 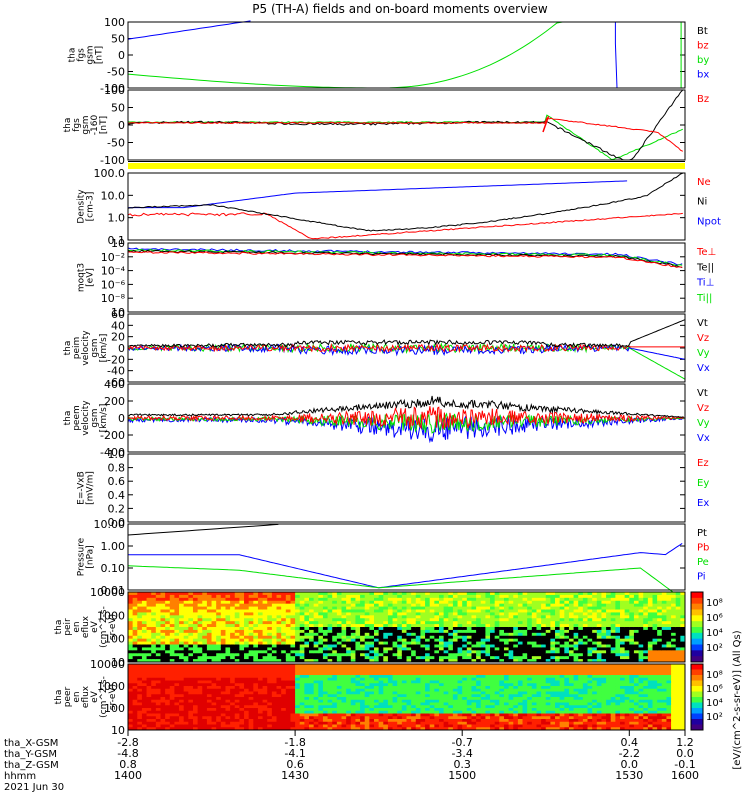 What do you see at coordinates (118, 314) in the screenshot?
I see `y-tick-label: 60` at bounding box center [118, 314].